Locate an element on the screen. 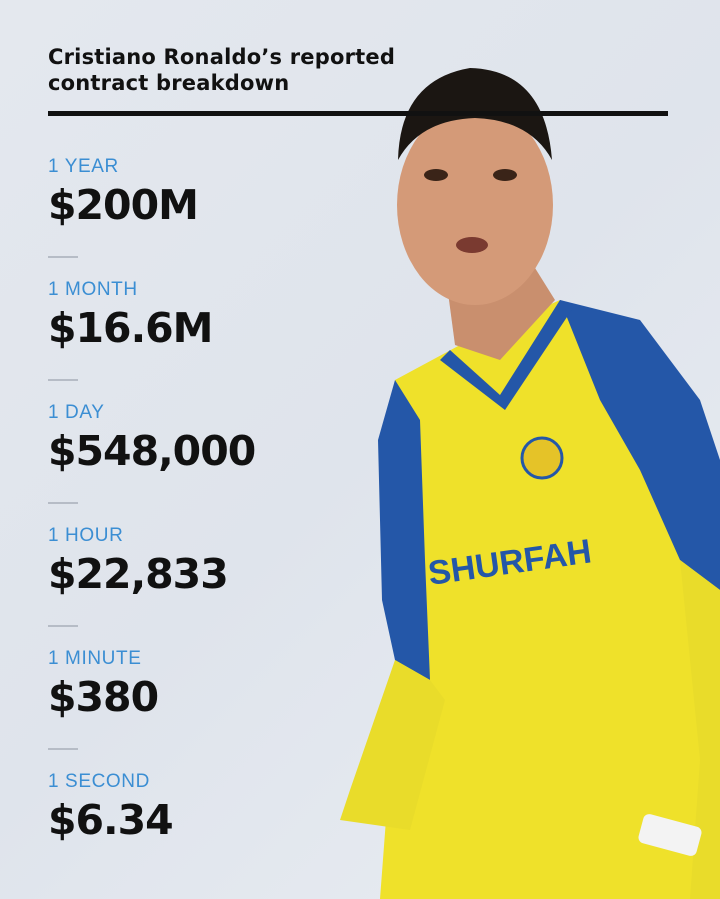 The height and width of the screenshot is (899, 720). club-crest is located at coordinates (542, 458).